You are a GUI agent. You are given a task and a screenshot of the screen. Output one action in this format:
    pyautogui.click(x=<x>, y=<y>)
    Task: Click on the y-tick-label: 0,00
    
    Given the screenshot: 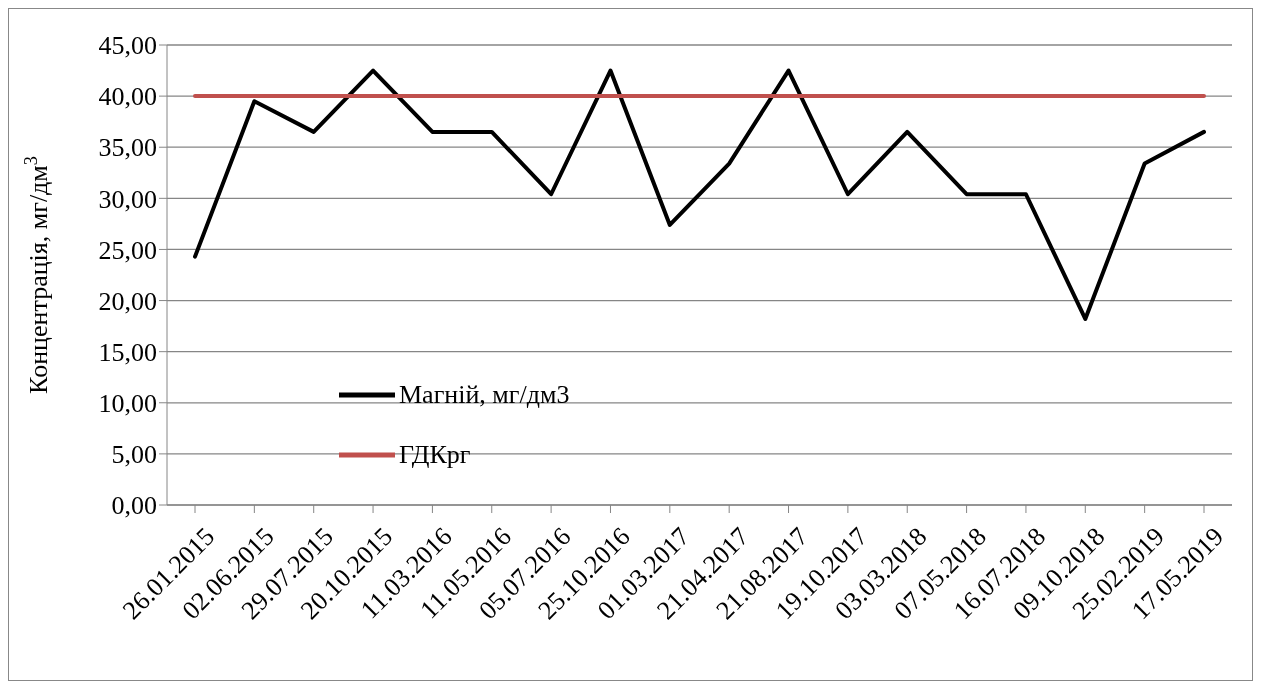 What is the action you would take?
    pyautogui.click(x=134, y=506)
    